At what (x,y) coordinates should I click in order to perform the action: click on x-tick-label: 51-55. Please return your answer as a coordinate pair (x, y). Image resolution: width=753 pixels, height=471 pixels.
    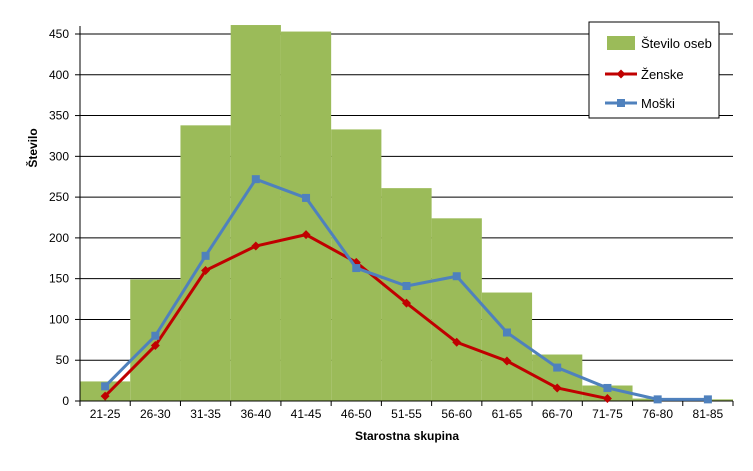
    Looking at the image, I should click on (406, 414).